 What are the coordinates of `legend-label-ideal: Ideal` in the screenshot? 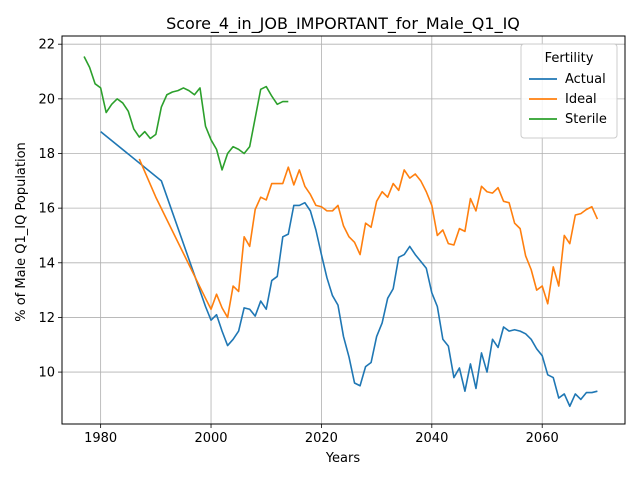 It's located at (581, 99).